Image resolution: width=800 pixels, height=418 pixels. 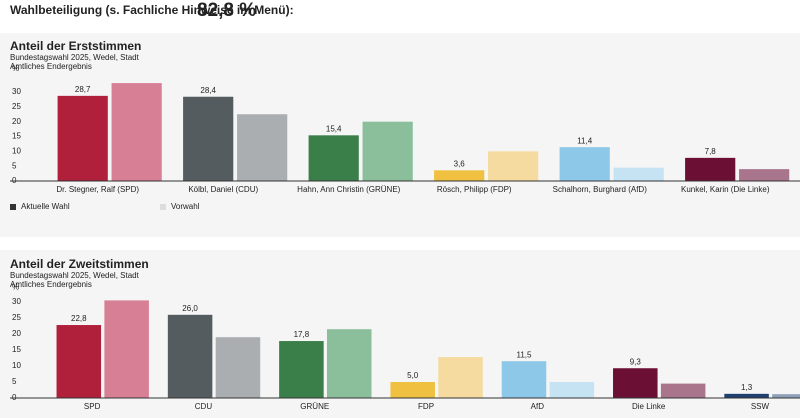 I want to click on turnout-value: 82,8 %, so click(x=226, y=10).